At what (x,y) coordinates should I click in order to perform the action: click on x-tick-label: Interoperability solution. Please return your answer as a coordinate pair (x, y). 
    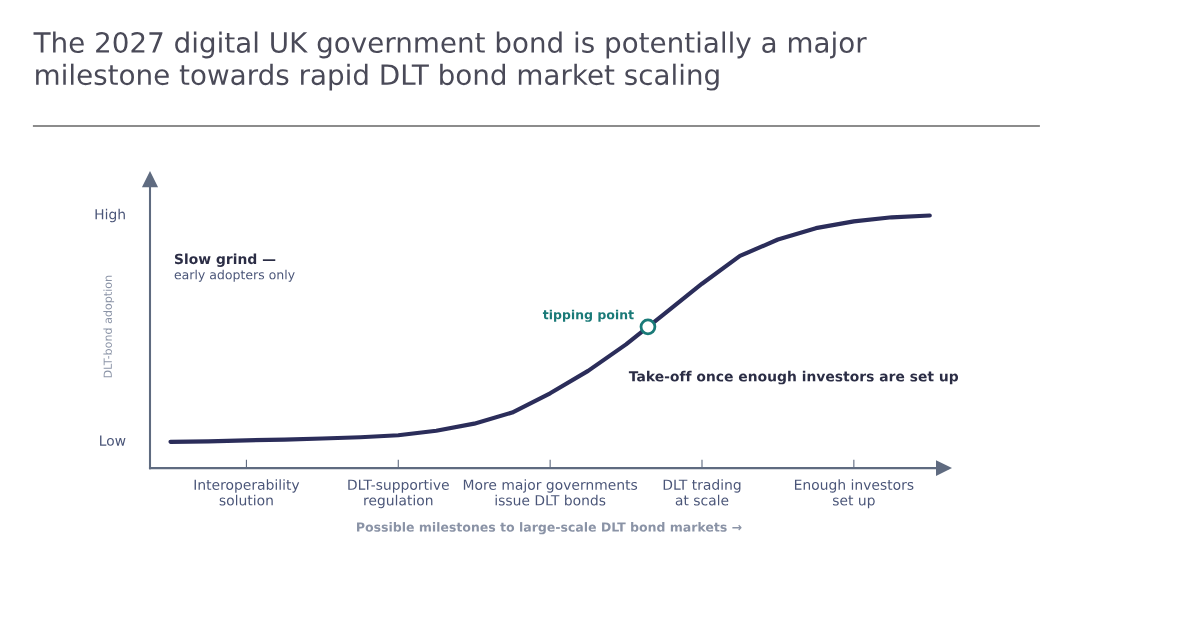
    Looking at the image, I should click on (247, 492).